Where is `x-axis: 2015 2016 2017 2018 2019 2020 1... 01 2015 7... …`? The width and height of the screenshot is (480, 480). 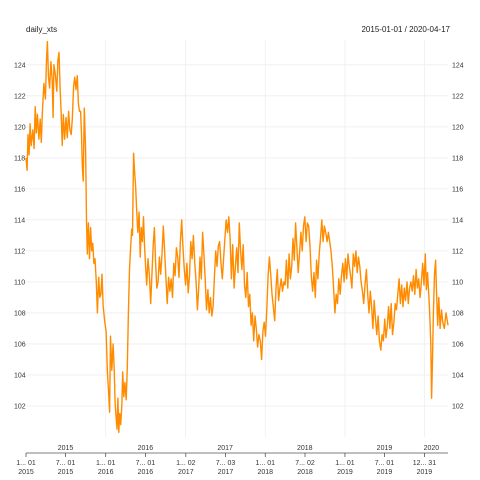 x-axis: 2015 2016 2017 2018 2019 2020 1... 01 2015 7... … is located at coordinates (232, 460).